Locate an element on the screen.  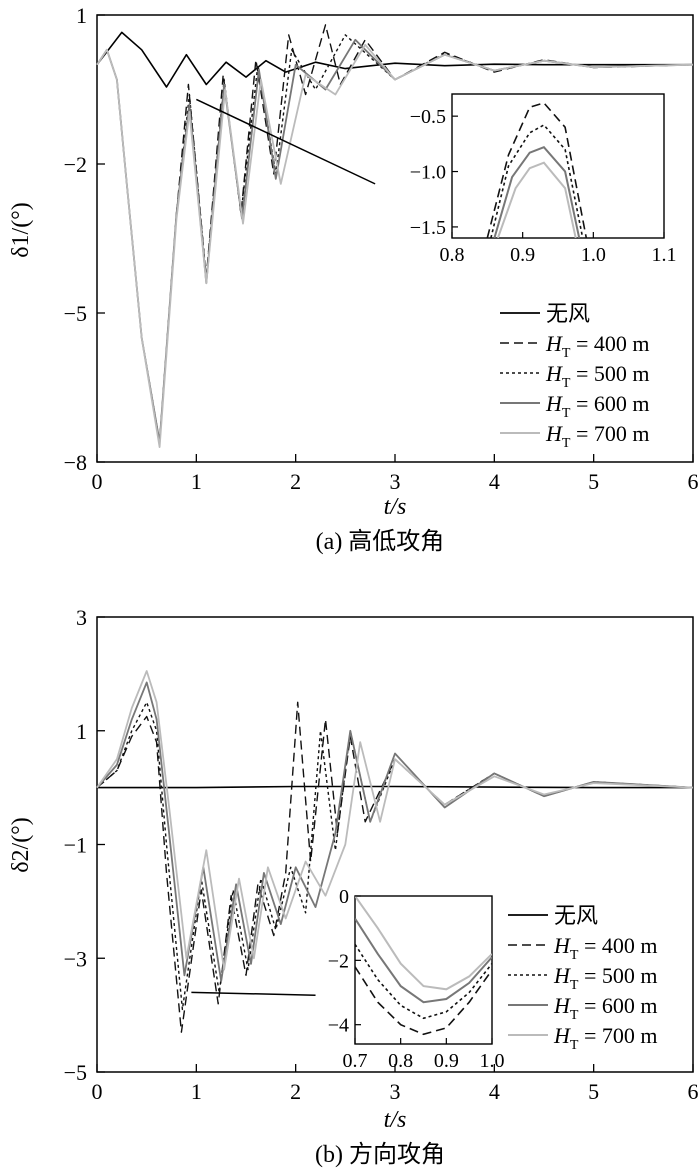
inset-y-tick-label: 0 is located at coordinates (344, 897).